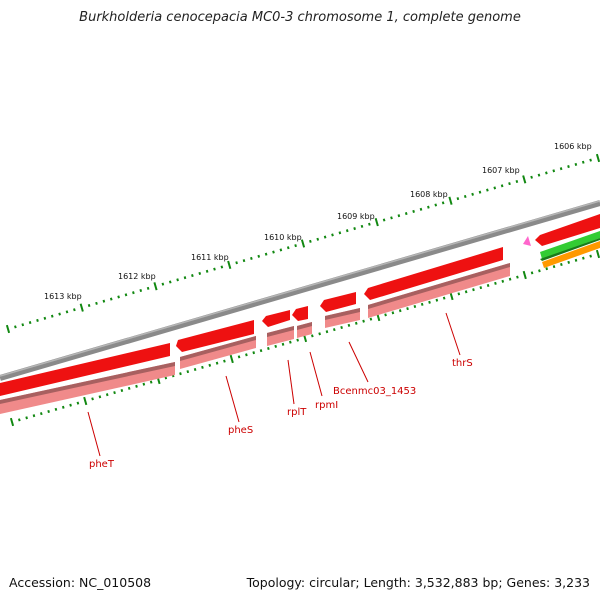  Describe the element at coordinates (573, 146) in the screenshot. I see `tick-label-1606: 1606 kbp` at that location.